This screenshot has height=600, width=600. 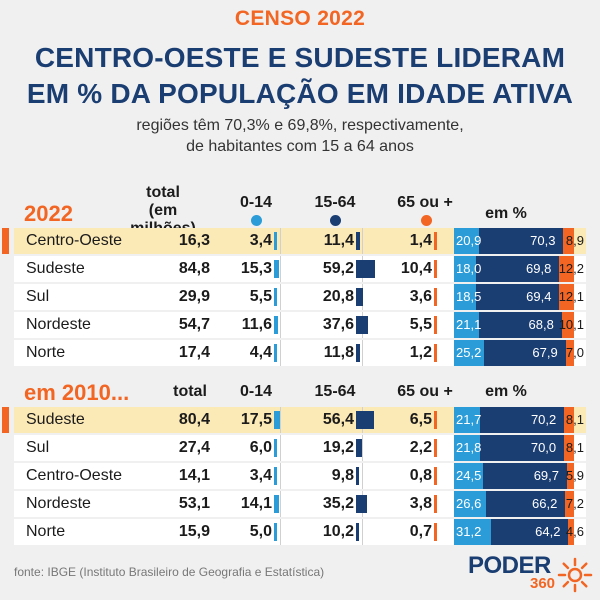 I want to click on age-65-value: 1,4, so click(x=420, y=240).